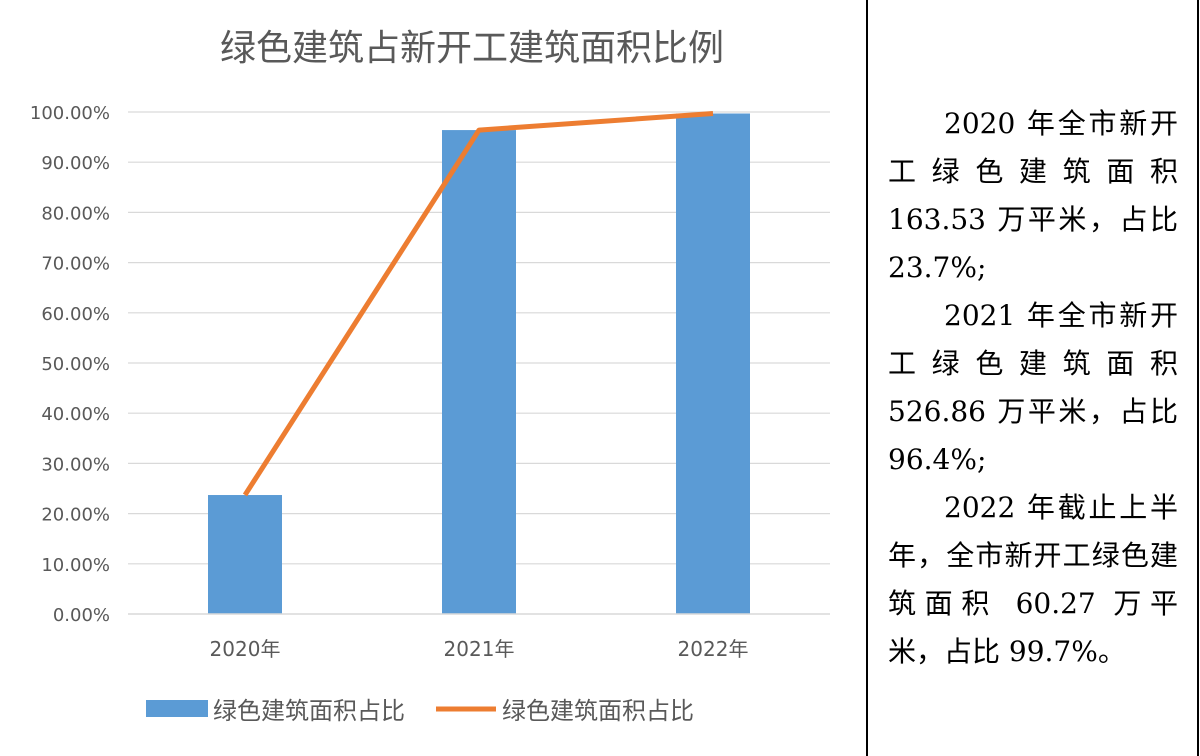 This screenshot has height=756, width=1200. What do you see at coordinates (245, 649) in the screenshot?
I see `x-tick-label: 2020年` at bounding box center [245, 649].